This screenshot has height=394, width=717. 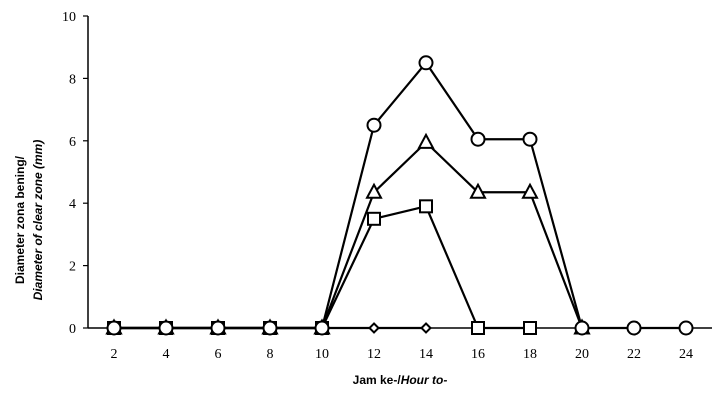 What do you see at coordinates (478, 354) in the screenshot?
I see `x-tick-label: 16` at bounding box center [478, 354].